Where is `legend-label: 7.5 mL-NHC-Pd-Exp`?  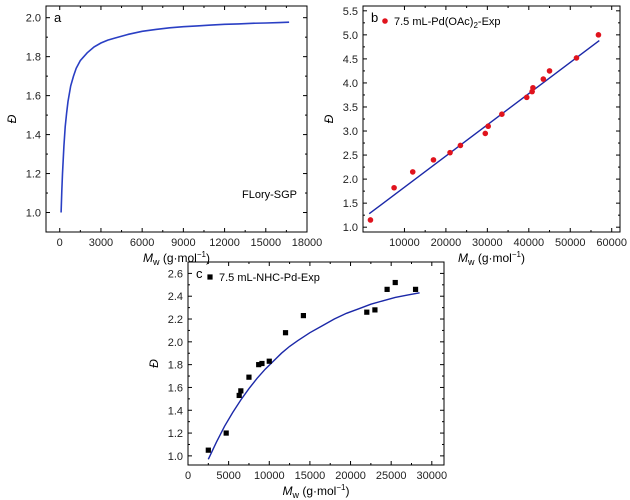
legend-label: 7.5 mL-NHC-Pd-Exp is located at coordinates (269, 278).